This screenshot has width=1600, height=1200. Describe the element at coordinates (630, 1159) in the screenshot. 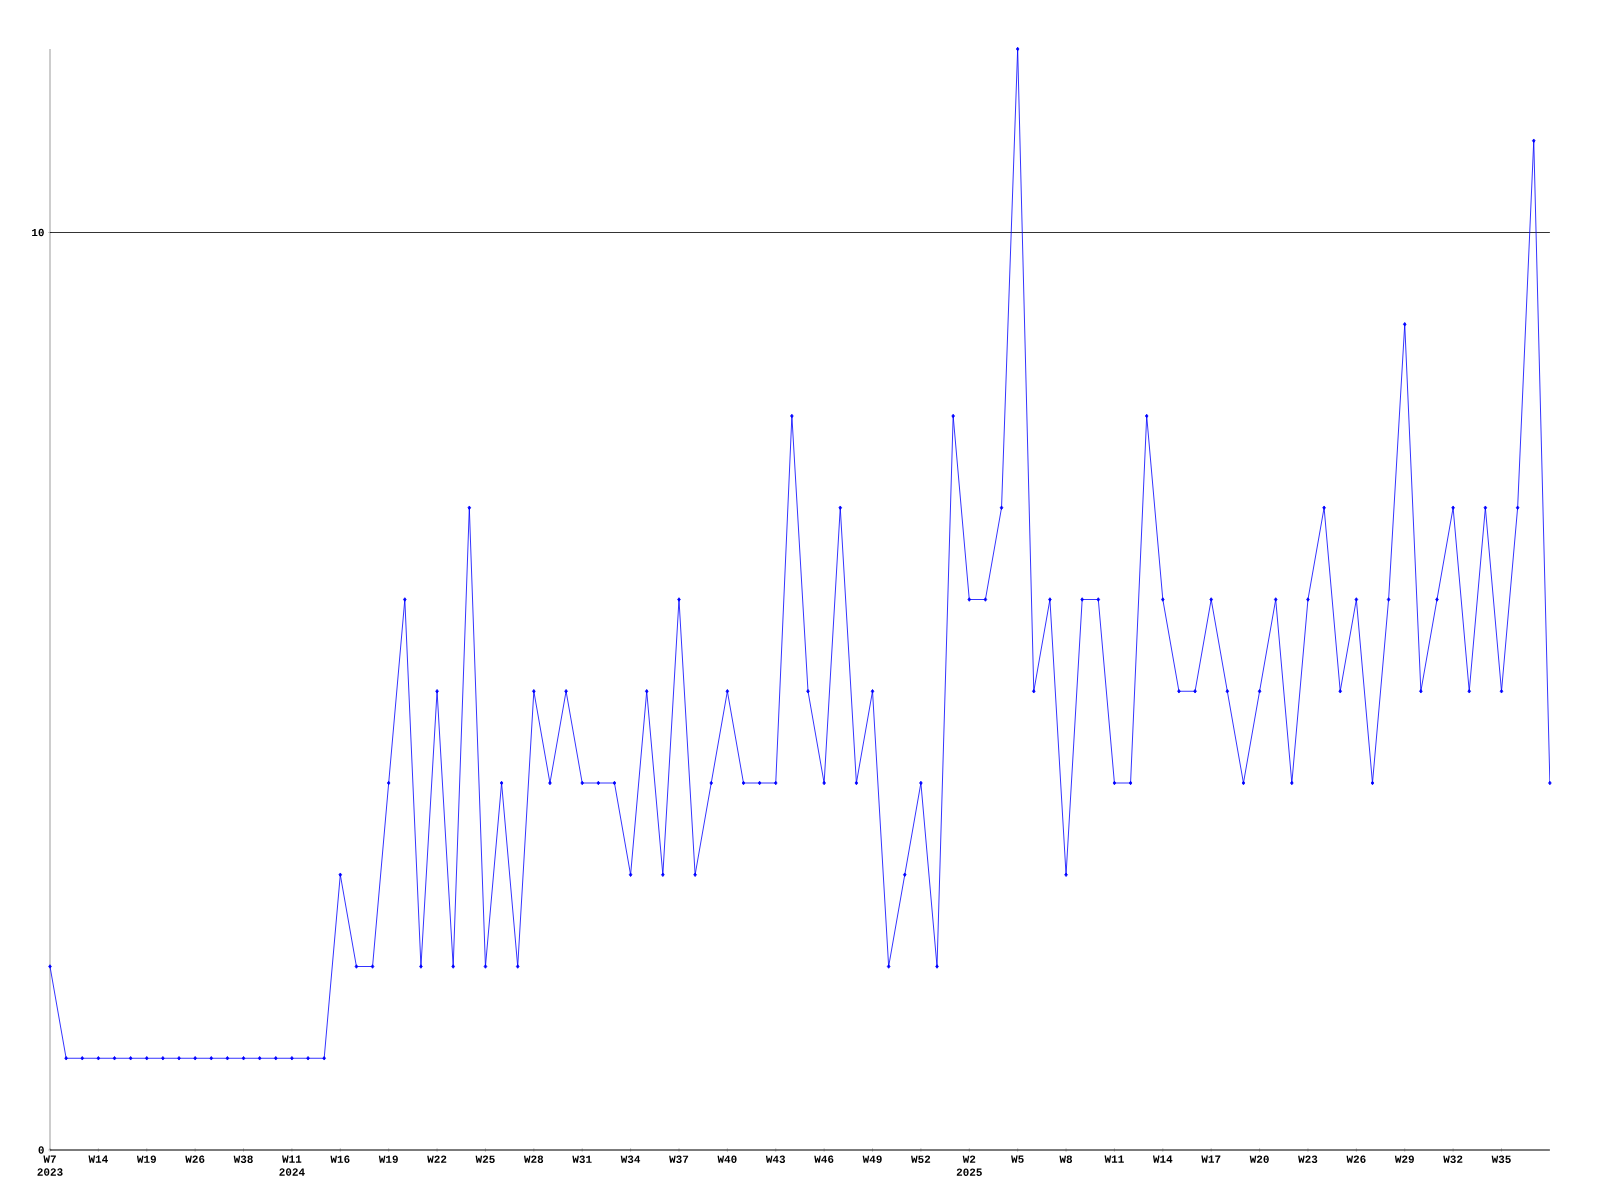

I see `x-tick-label: W34` at that location.